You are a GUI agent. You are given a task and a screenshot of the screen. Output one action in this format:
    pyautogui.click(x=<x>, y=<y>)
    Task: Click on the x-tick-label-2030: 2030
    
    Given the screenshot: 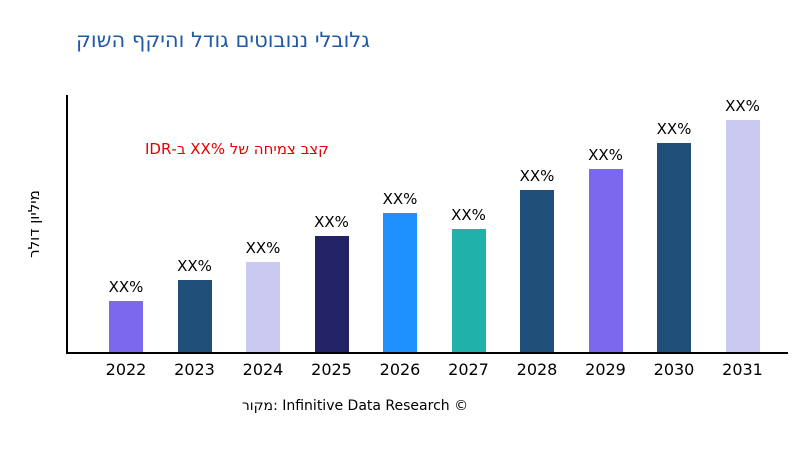 What is the action you would take?
    pyautogui.click(x=674, y=369)
    